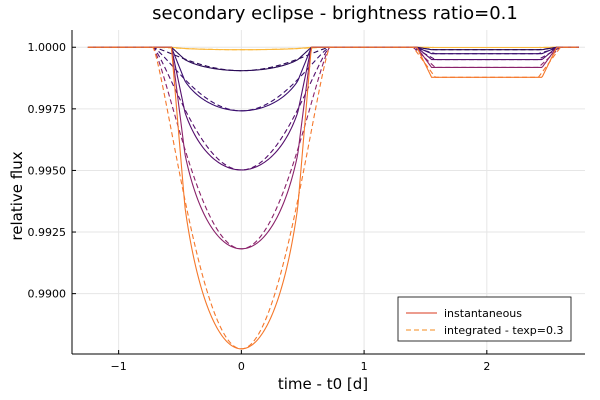  Describe the element at coordinates (47, 170) in the screenshot. I see `y-tick-label: 0.9950` at that location.